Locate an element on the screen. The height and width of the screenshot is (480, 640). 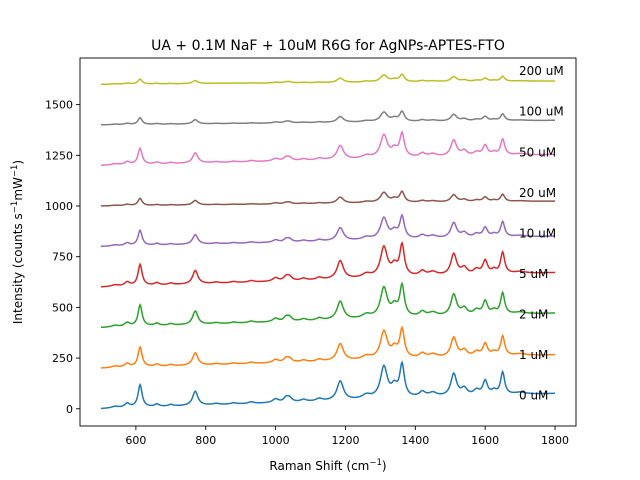
x-tick-label: 1600 is located at coordinates (485, 440).